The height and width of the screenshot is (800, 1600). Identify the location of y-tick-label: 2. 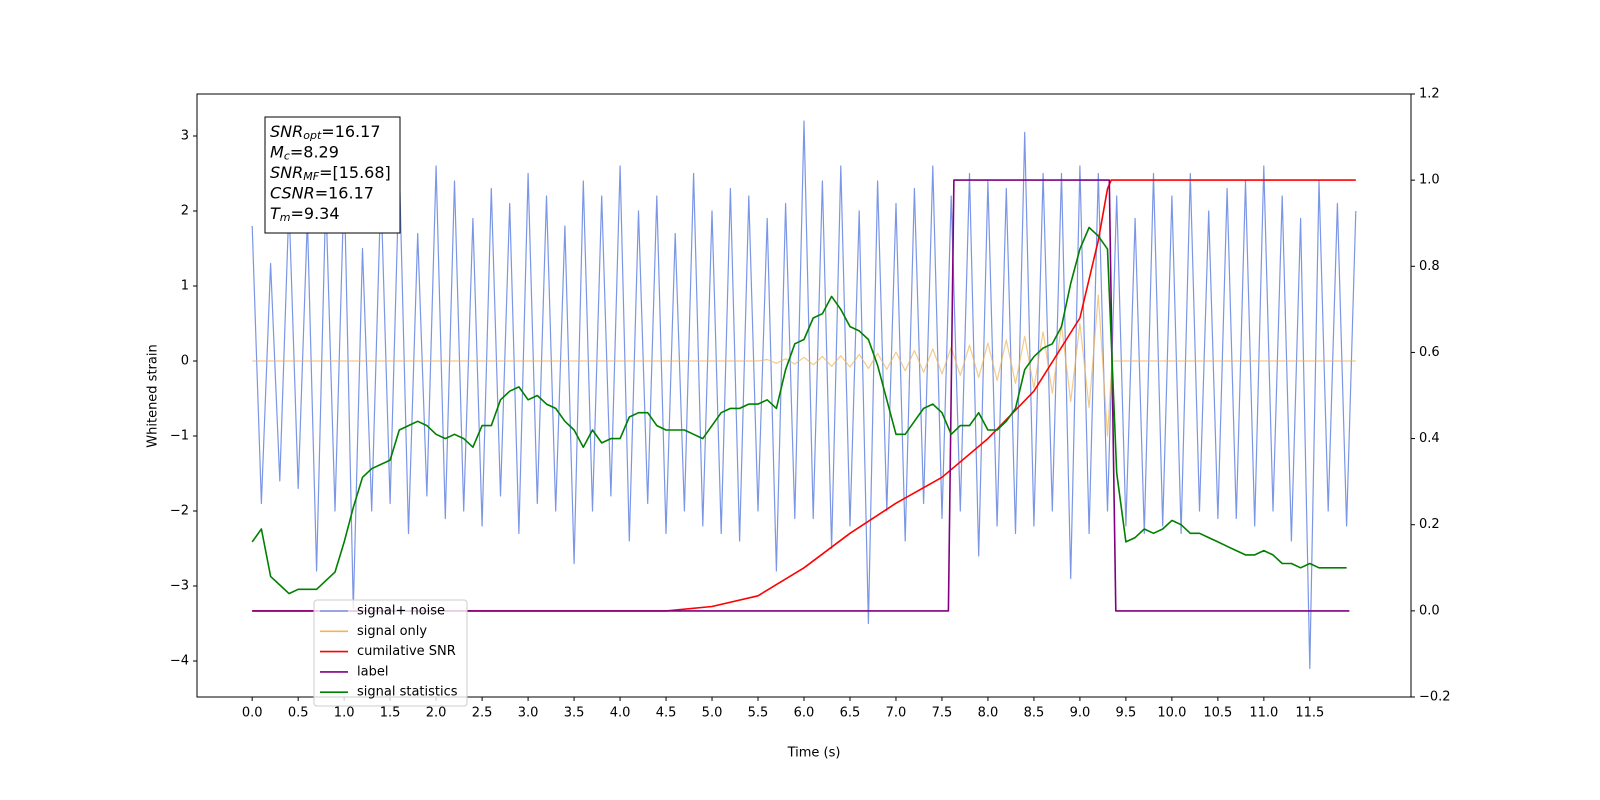
(185, 211).